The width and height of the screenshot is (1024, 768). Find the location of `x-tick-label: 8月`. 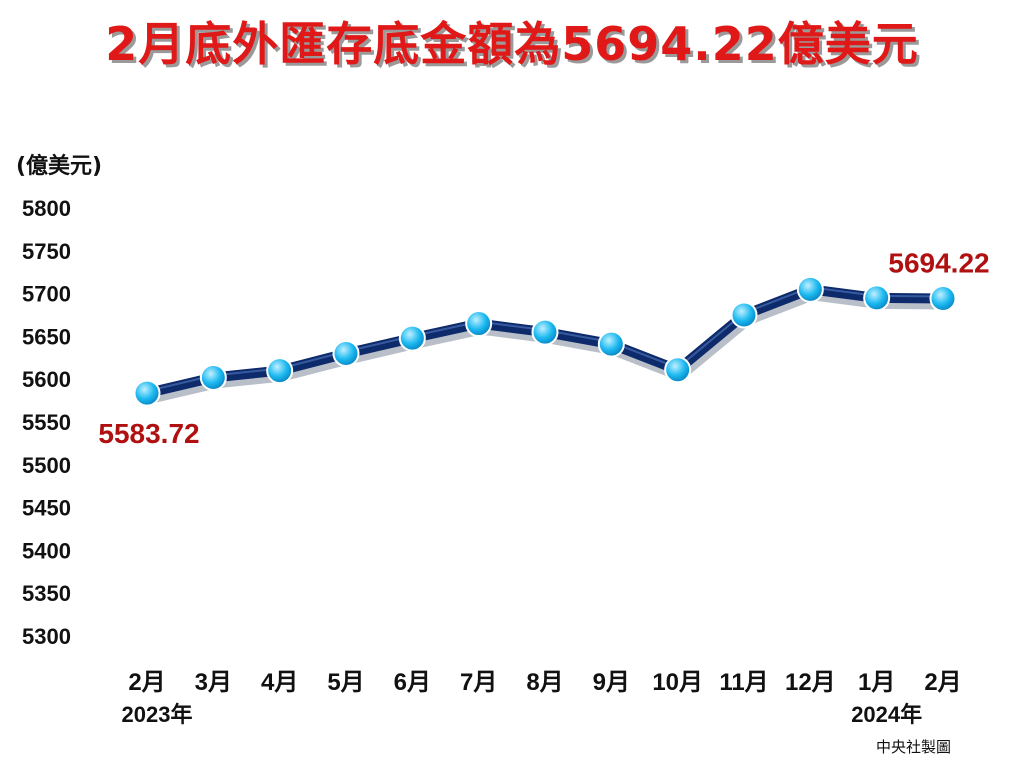

x-tick-label: 8月 is located at coordinates (544, 682).